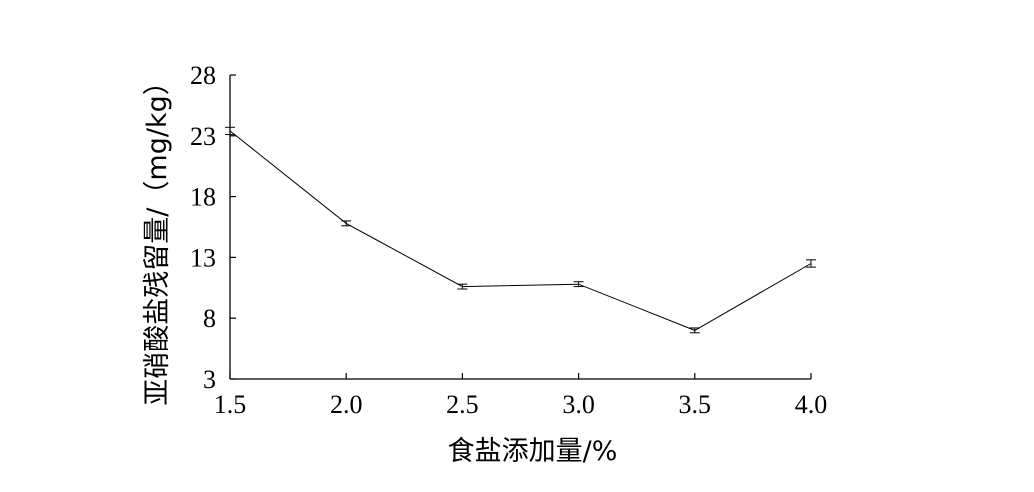 This screenshot has height=492, width=1034. Describe the element at coordinates (203, 197) in the screenshot. I see `y-tick-label: 18` at that location.